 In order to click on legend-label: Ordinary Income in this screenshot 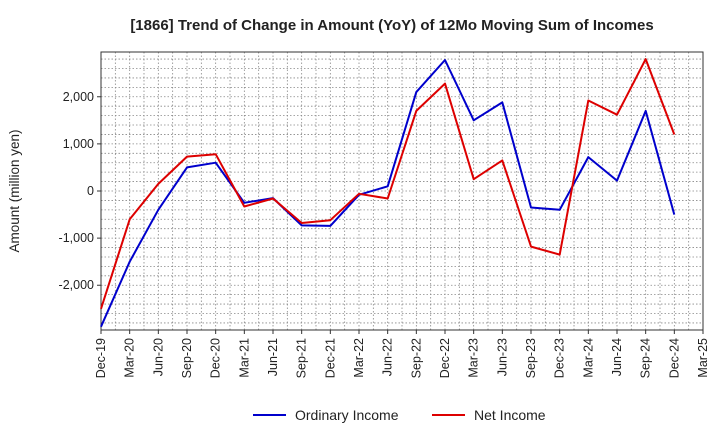, I will do `click(347, 415)`.